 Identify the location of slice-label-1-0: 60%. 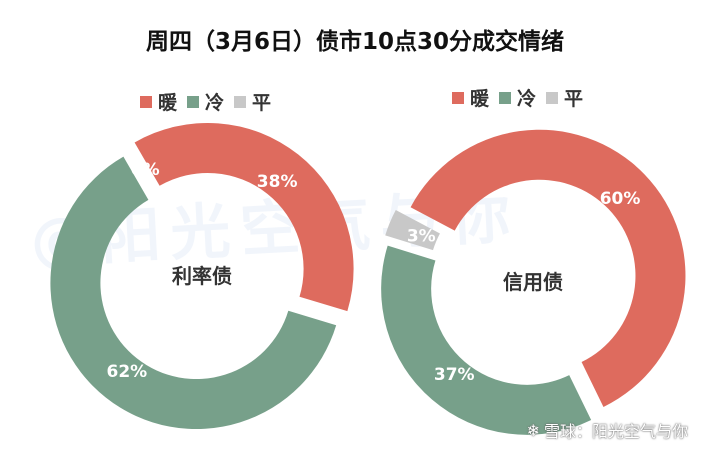
(620, 199).